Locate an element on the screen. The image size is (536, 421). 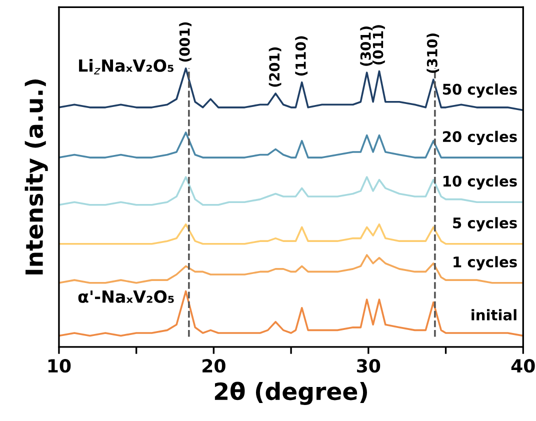
annotation: α'-NaₓV₂O₅ is located at coordinates (126, 296).